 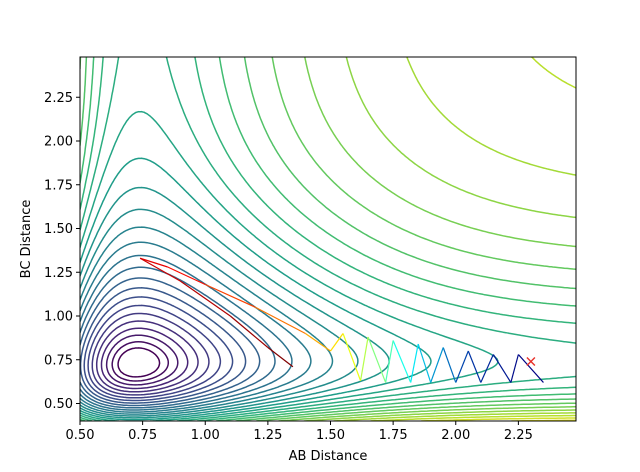 I want to click on y-tick-label: 2.25, so click(x=58, y=98).